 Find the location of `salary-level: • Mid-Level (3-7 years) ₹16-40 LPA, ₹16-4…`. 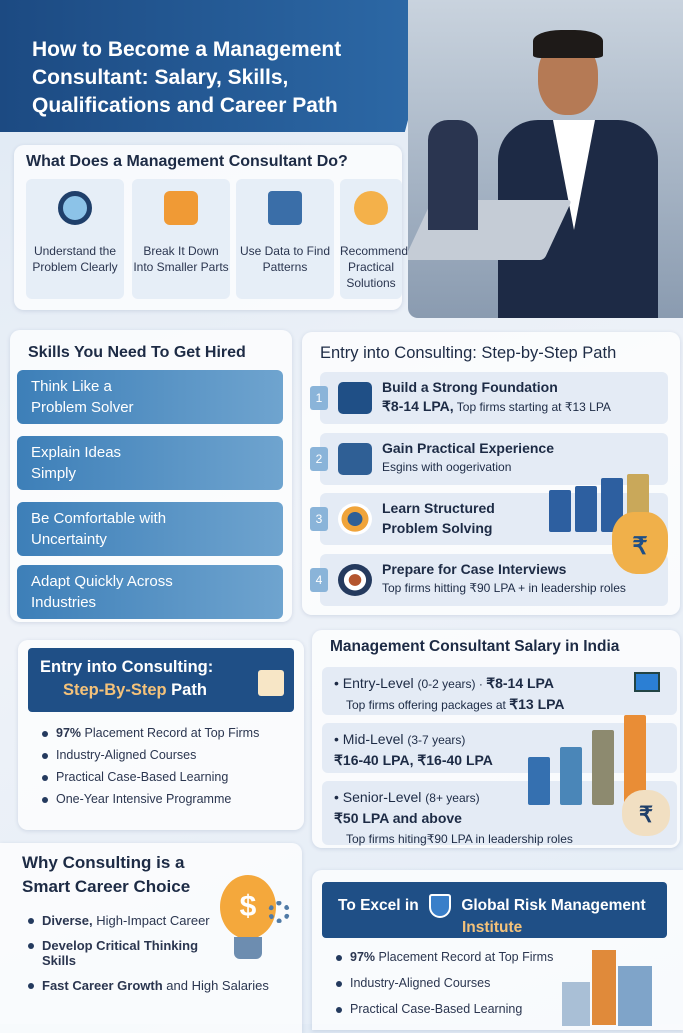

salary-level: • Mid-Level (3-7 years) ₹16-40 LPA, ₹16-4… is located at coordinates (499, 748).